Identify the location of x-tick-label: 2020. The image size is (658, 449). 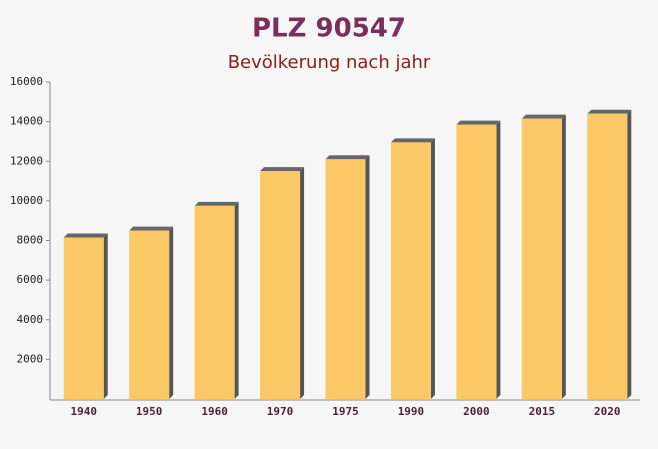
(607, 411).